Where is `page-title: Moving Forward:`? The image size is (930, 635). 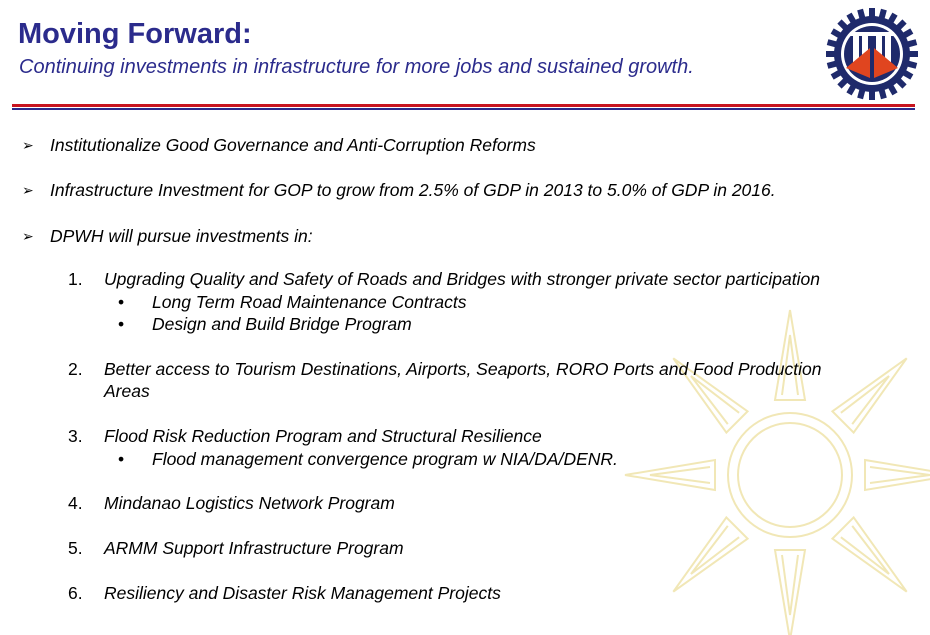
page-title: Moving Forward: is located at coordinates (135, 34).